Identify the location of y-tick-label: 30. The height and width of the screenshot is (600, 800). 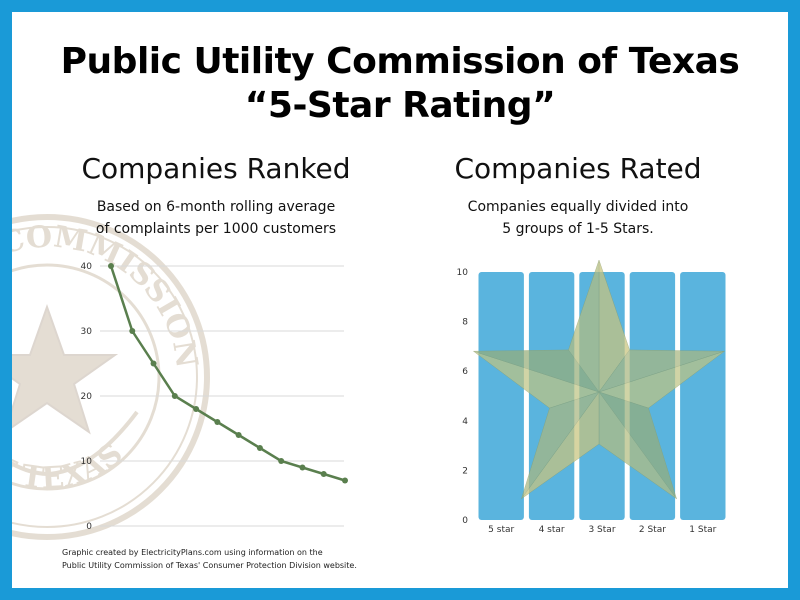
(87, 332).